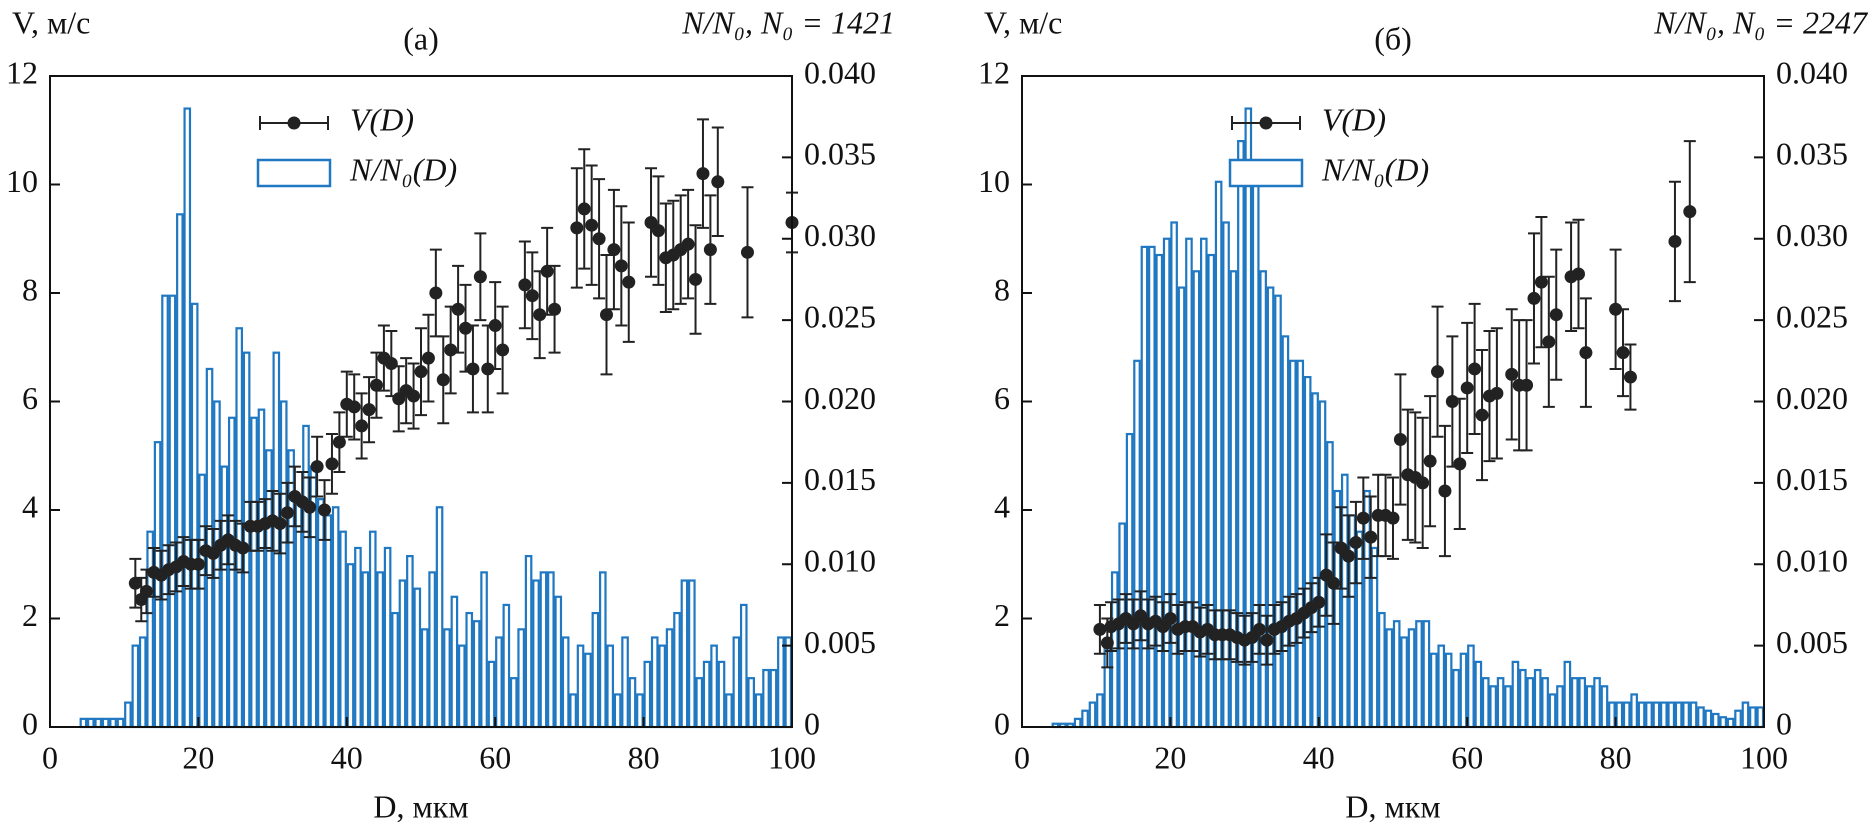  I want to click on y-tick-label: 12, so click(994, 72).